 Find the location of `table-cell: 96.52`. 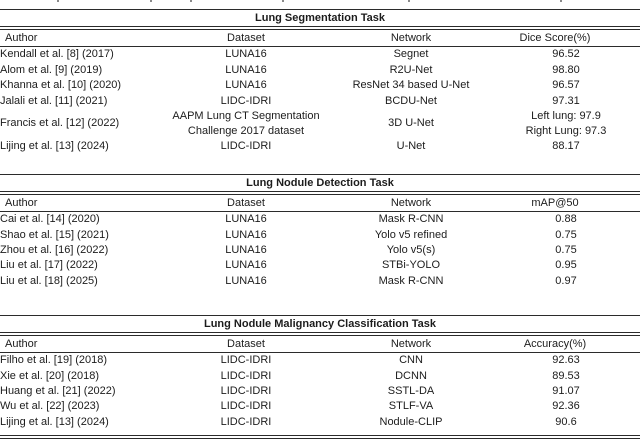

table-cell: 96.52 is located at coordinates (566, 54).